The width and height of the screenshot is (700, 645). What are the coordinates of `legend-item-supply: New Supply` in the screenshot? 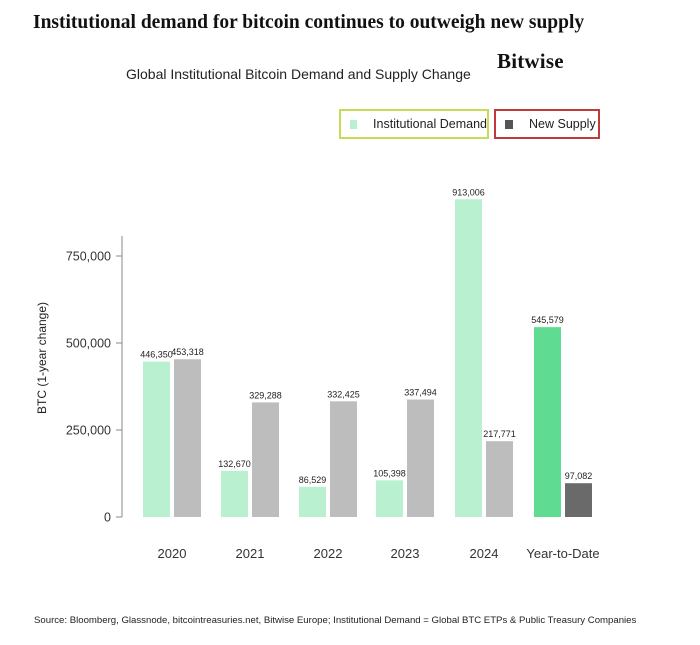 It's located at (547, 124).